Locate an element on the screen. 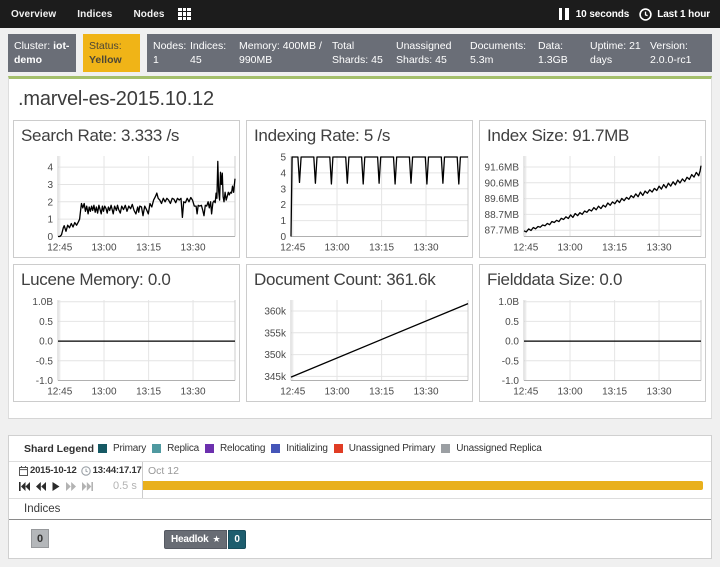 Image resolution: width=720 pixels, height=567 pixels. svg-text: 88.7MB is located at coordinates (502, 215).